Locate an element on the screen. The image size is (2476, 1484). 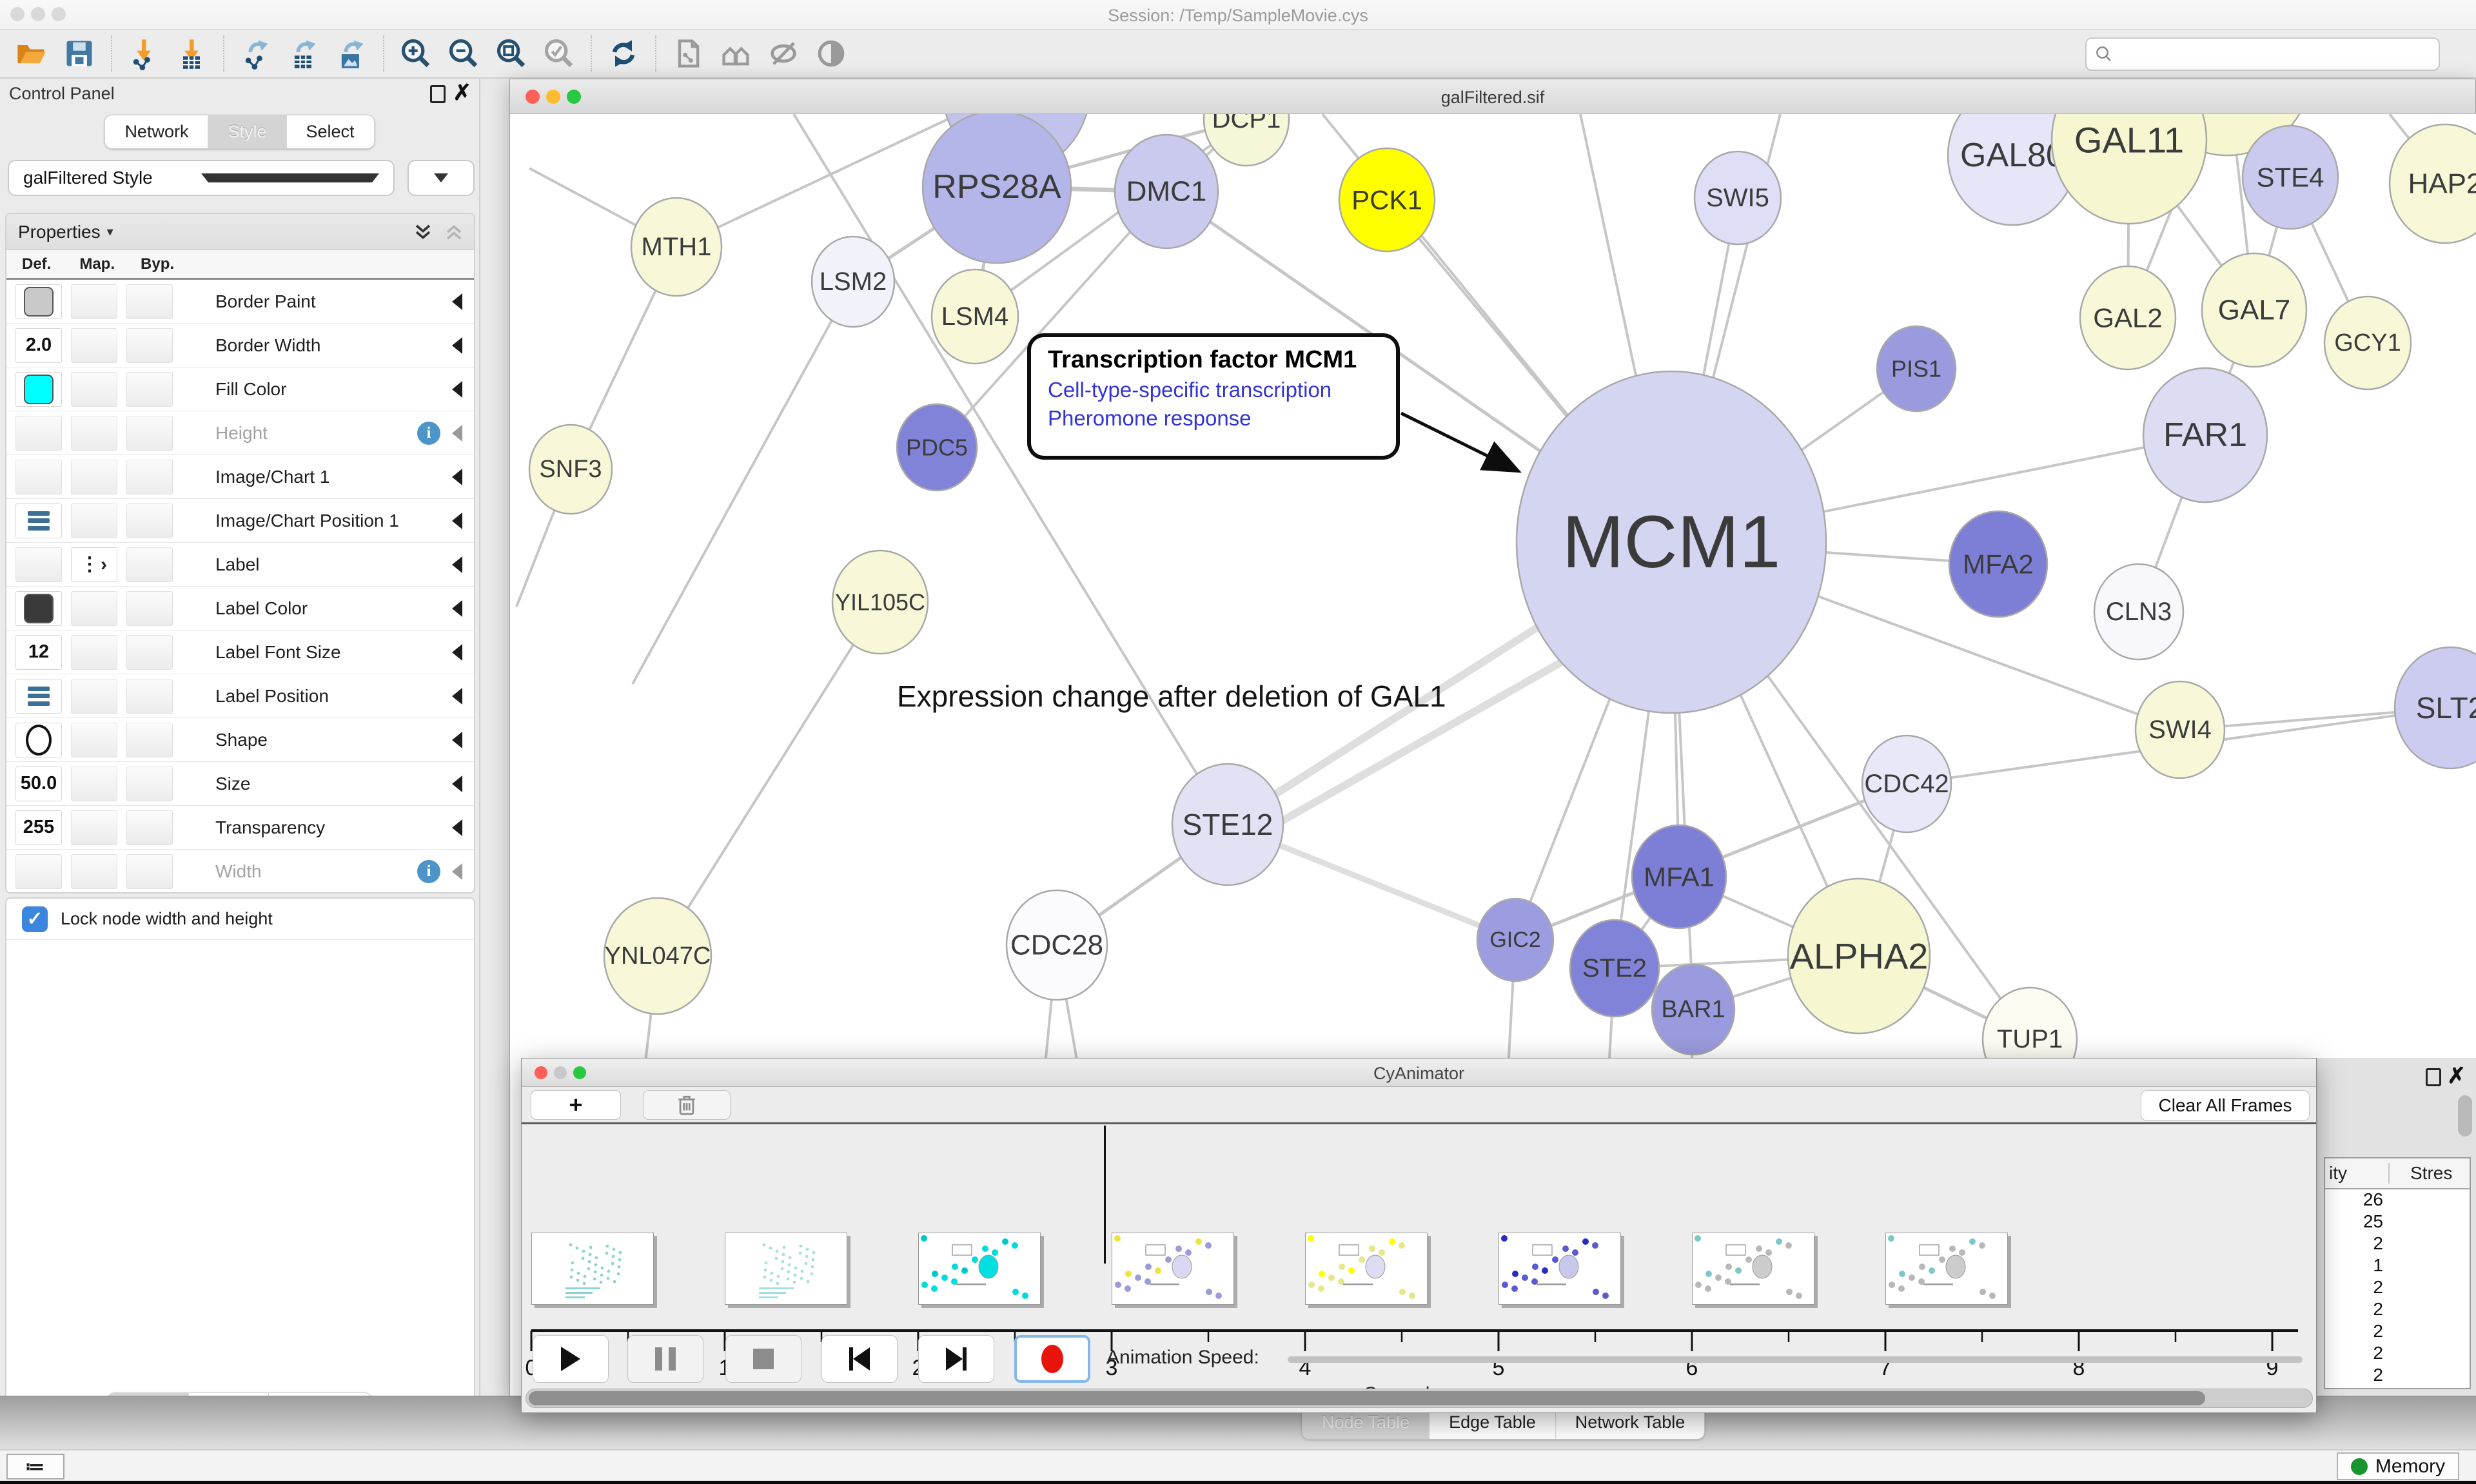
cyanimator-hscrollbar is located at coordinates (1419, 1398).